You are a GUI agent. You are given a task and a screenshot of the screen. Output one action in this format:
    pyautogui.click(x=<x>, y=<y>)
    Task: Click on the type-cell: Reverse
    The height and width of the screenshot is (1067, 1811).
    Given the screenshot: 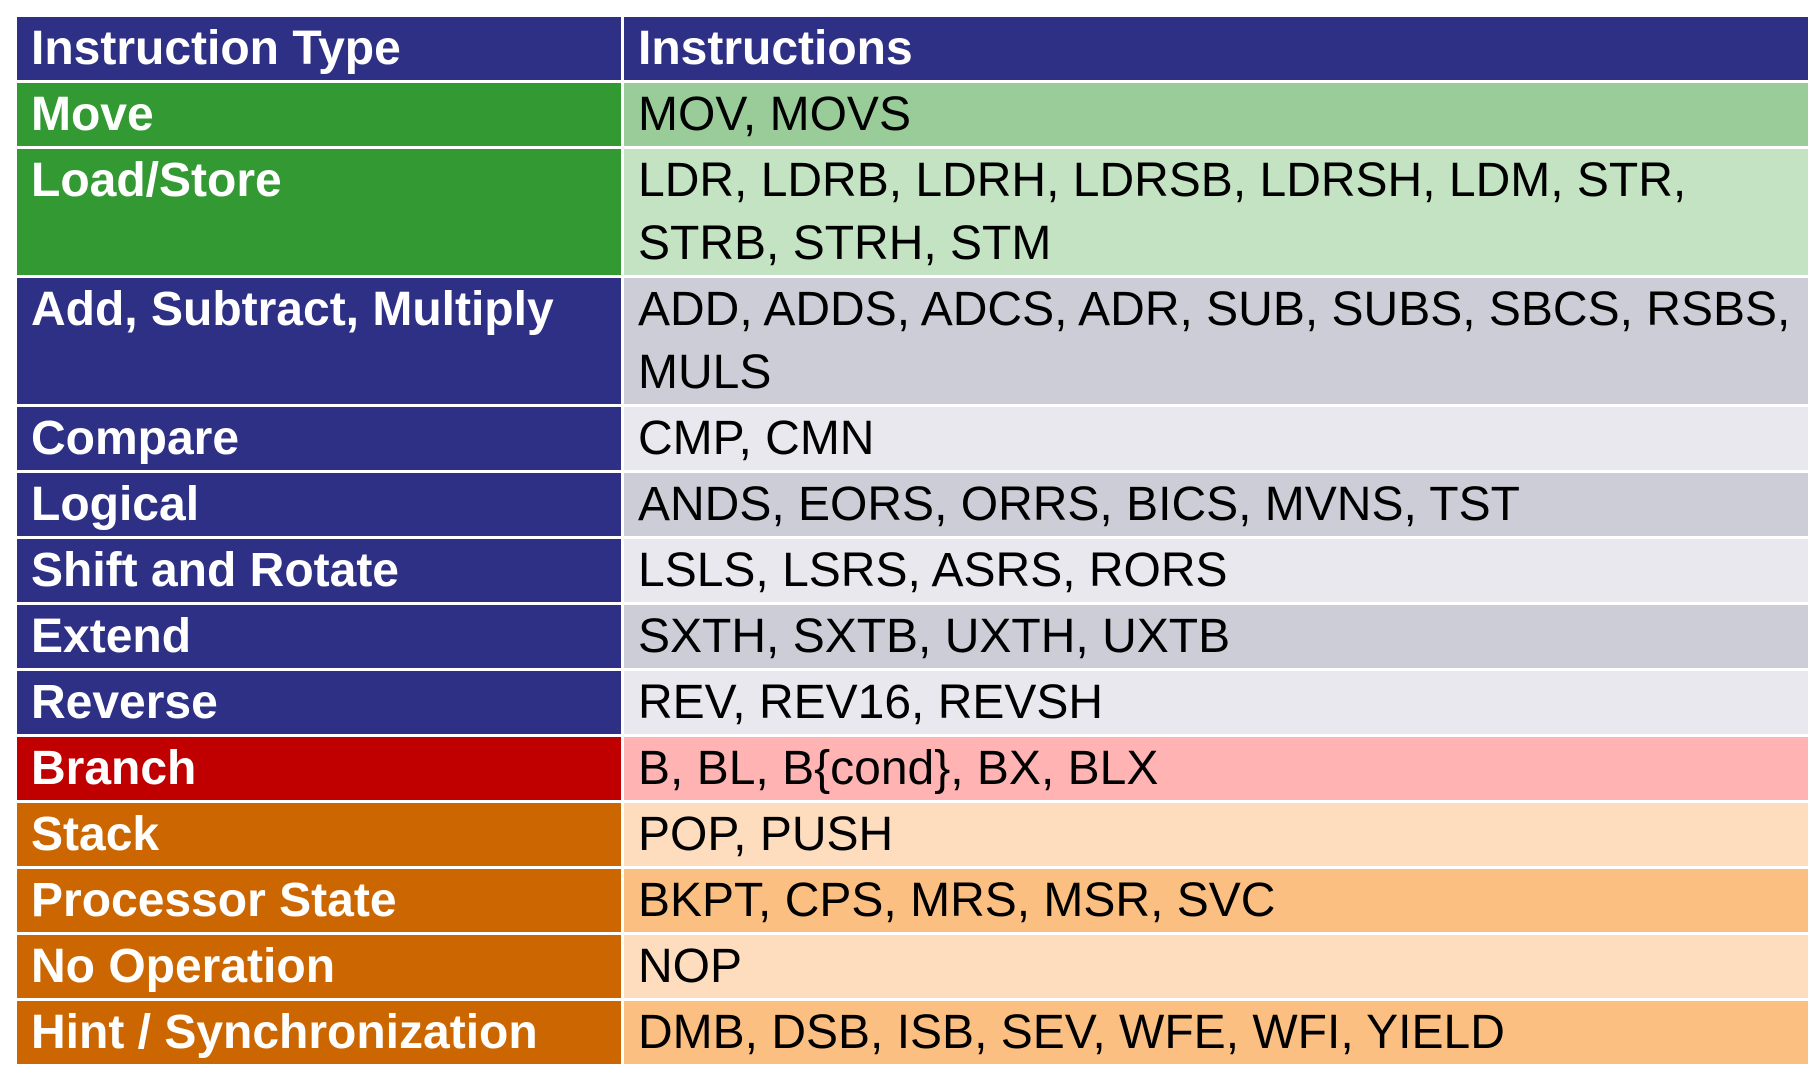 What is the action you would take?
    pyautogui.click(x=319, y=702)
    